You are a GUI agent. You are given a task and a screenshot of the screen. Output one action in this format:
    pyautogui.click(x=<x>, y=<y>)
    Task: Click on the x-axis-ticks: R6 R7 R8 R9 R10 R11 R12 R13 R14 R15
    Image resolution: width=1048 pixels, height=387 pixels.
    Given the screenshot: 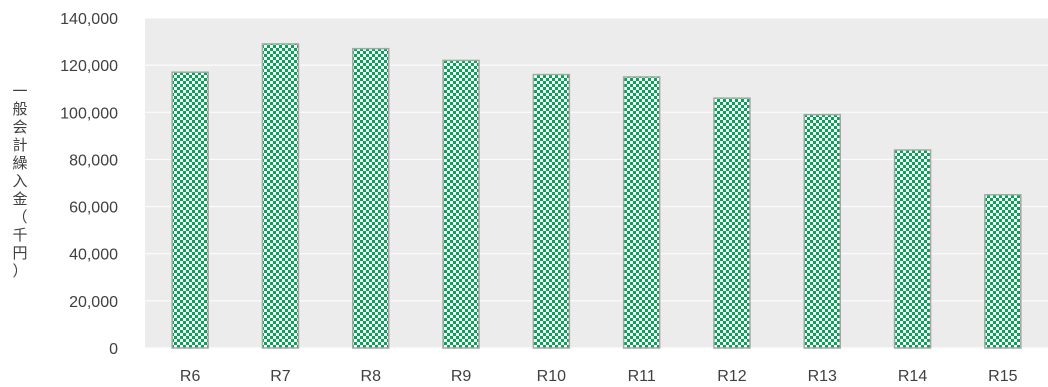 What is the action you would take?
    pyautogui.click(x=599, y=376)
    